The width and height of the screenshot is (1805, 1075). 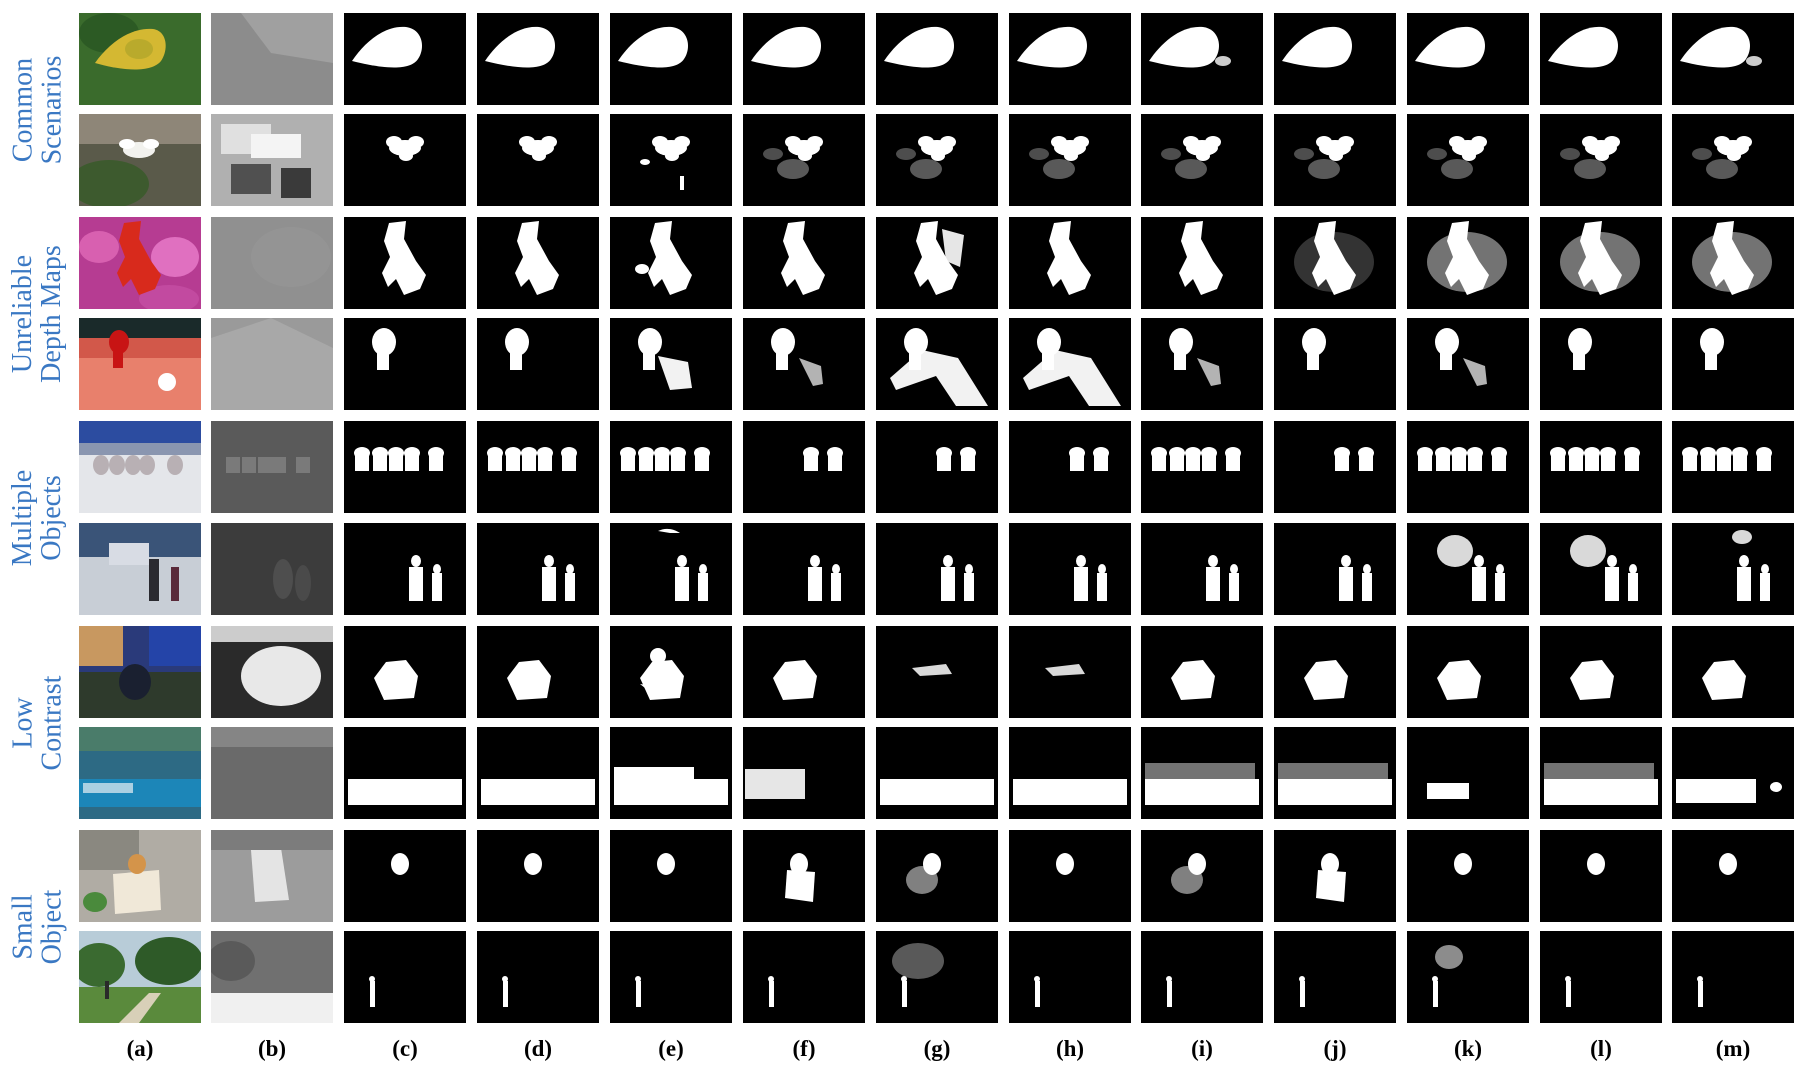 What do you see at coordinates (52, 926) in the screenshot?
I see `row-group-label-line: Object` at bounding box center [52, 926].